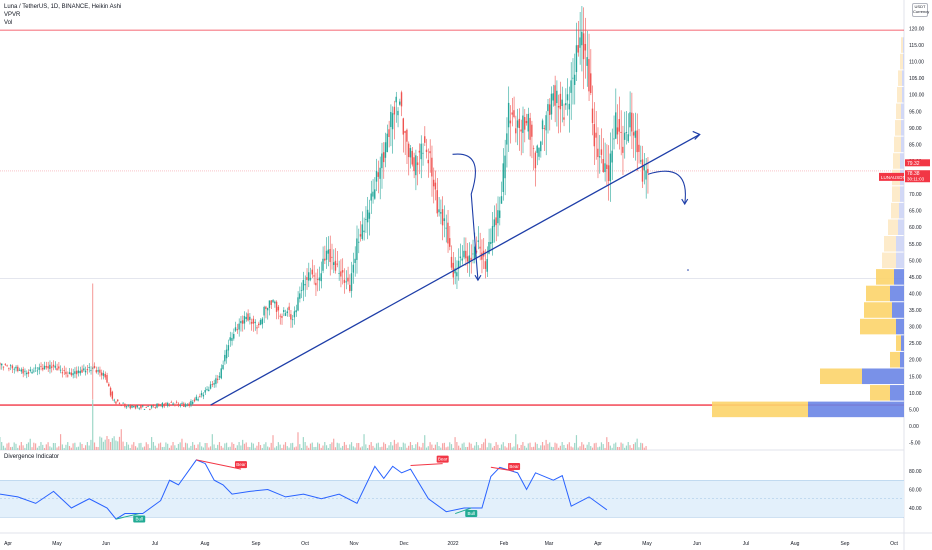  What do you see at coordinates (915, 509) in the screenshot?
I see `osc-tick-label: 40.00` at bounding box center [915, 509].